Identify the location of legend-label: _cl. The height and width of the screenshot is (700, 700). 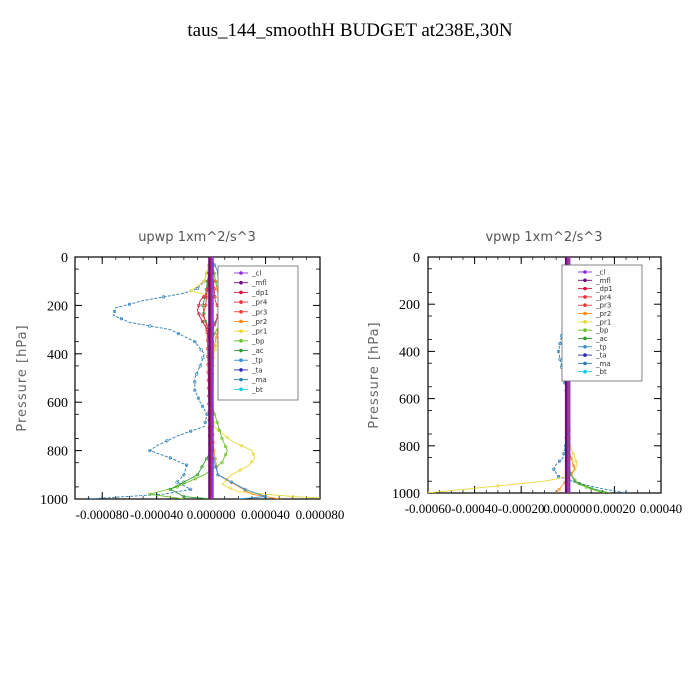
(600, 273).